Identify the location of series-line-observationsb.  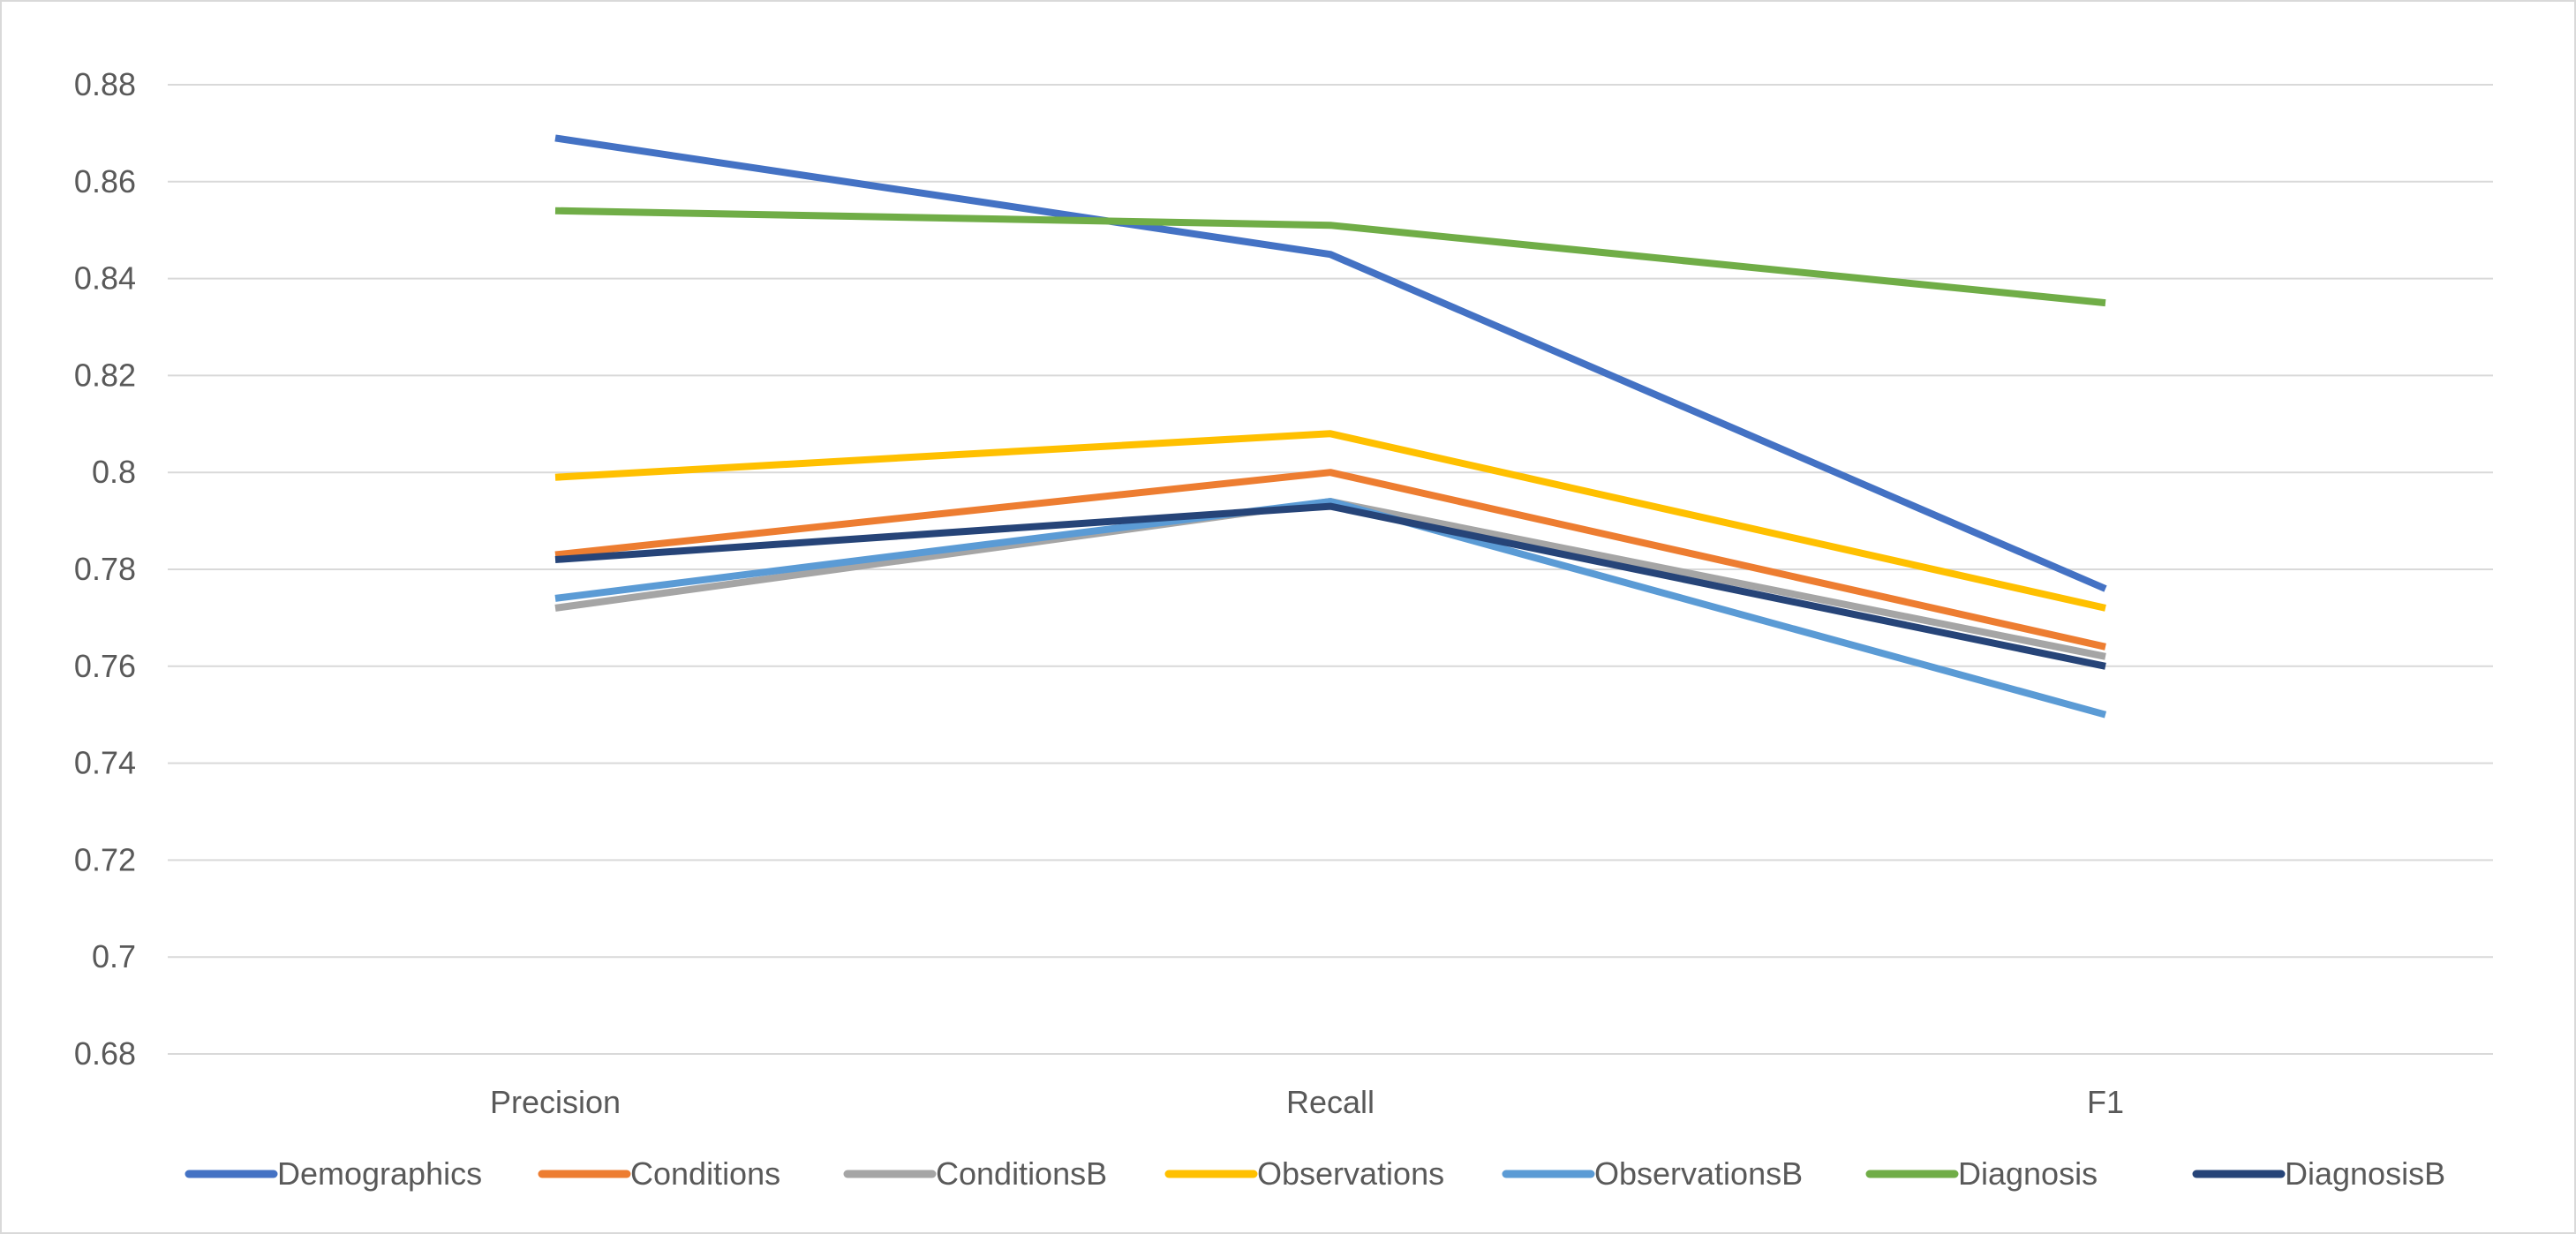
(1331, 608).